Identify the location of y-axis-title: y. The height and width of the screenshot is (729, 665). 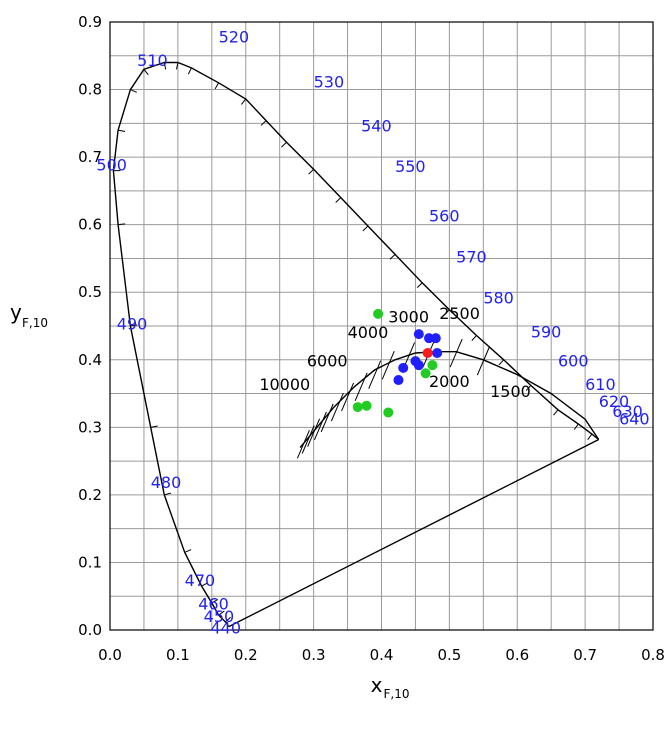
(16, 312).